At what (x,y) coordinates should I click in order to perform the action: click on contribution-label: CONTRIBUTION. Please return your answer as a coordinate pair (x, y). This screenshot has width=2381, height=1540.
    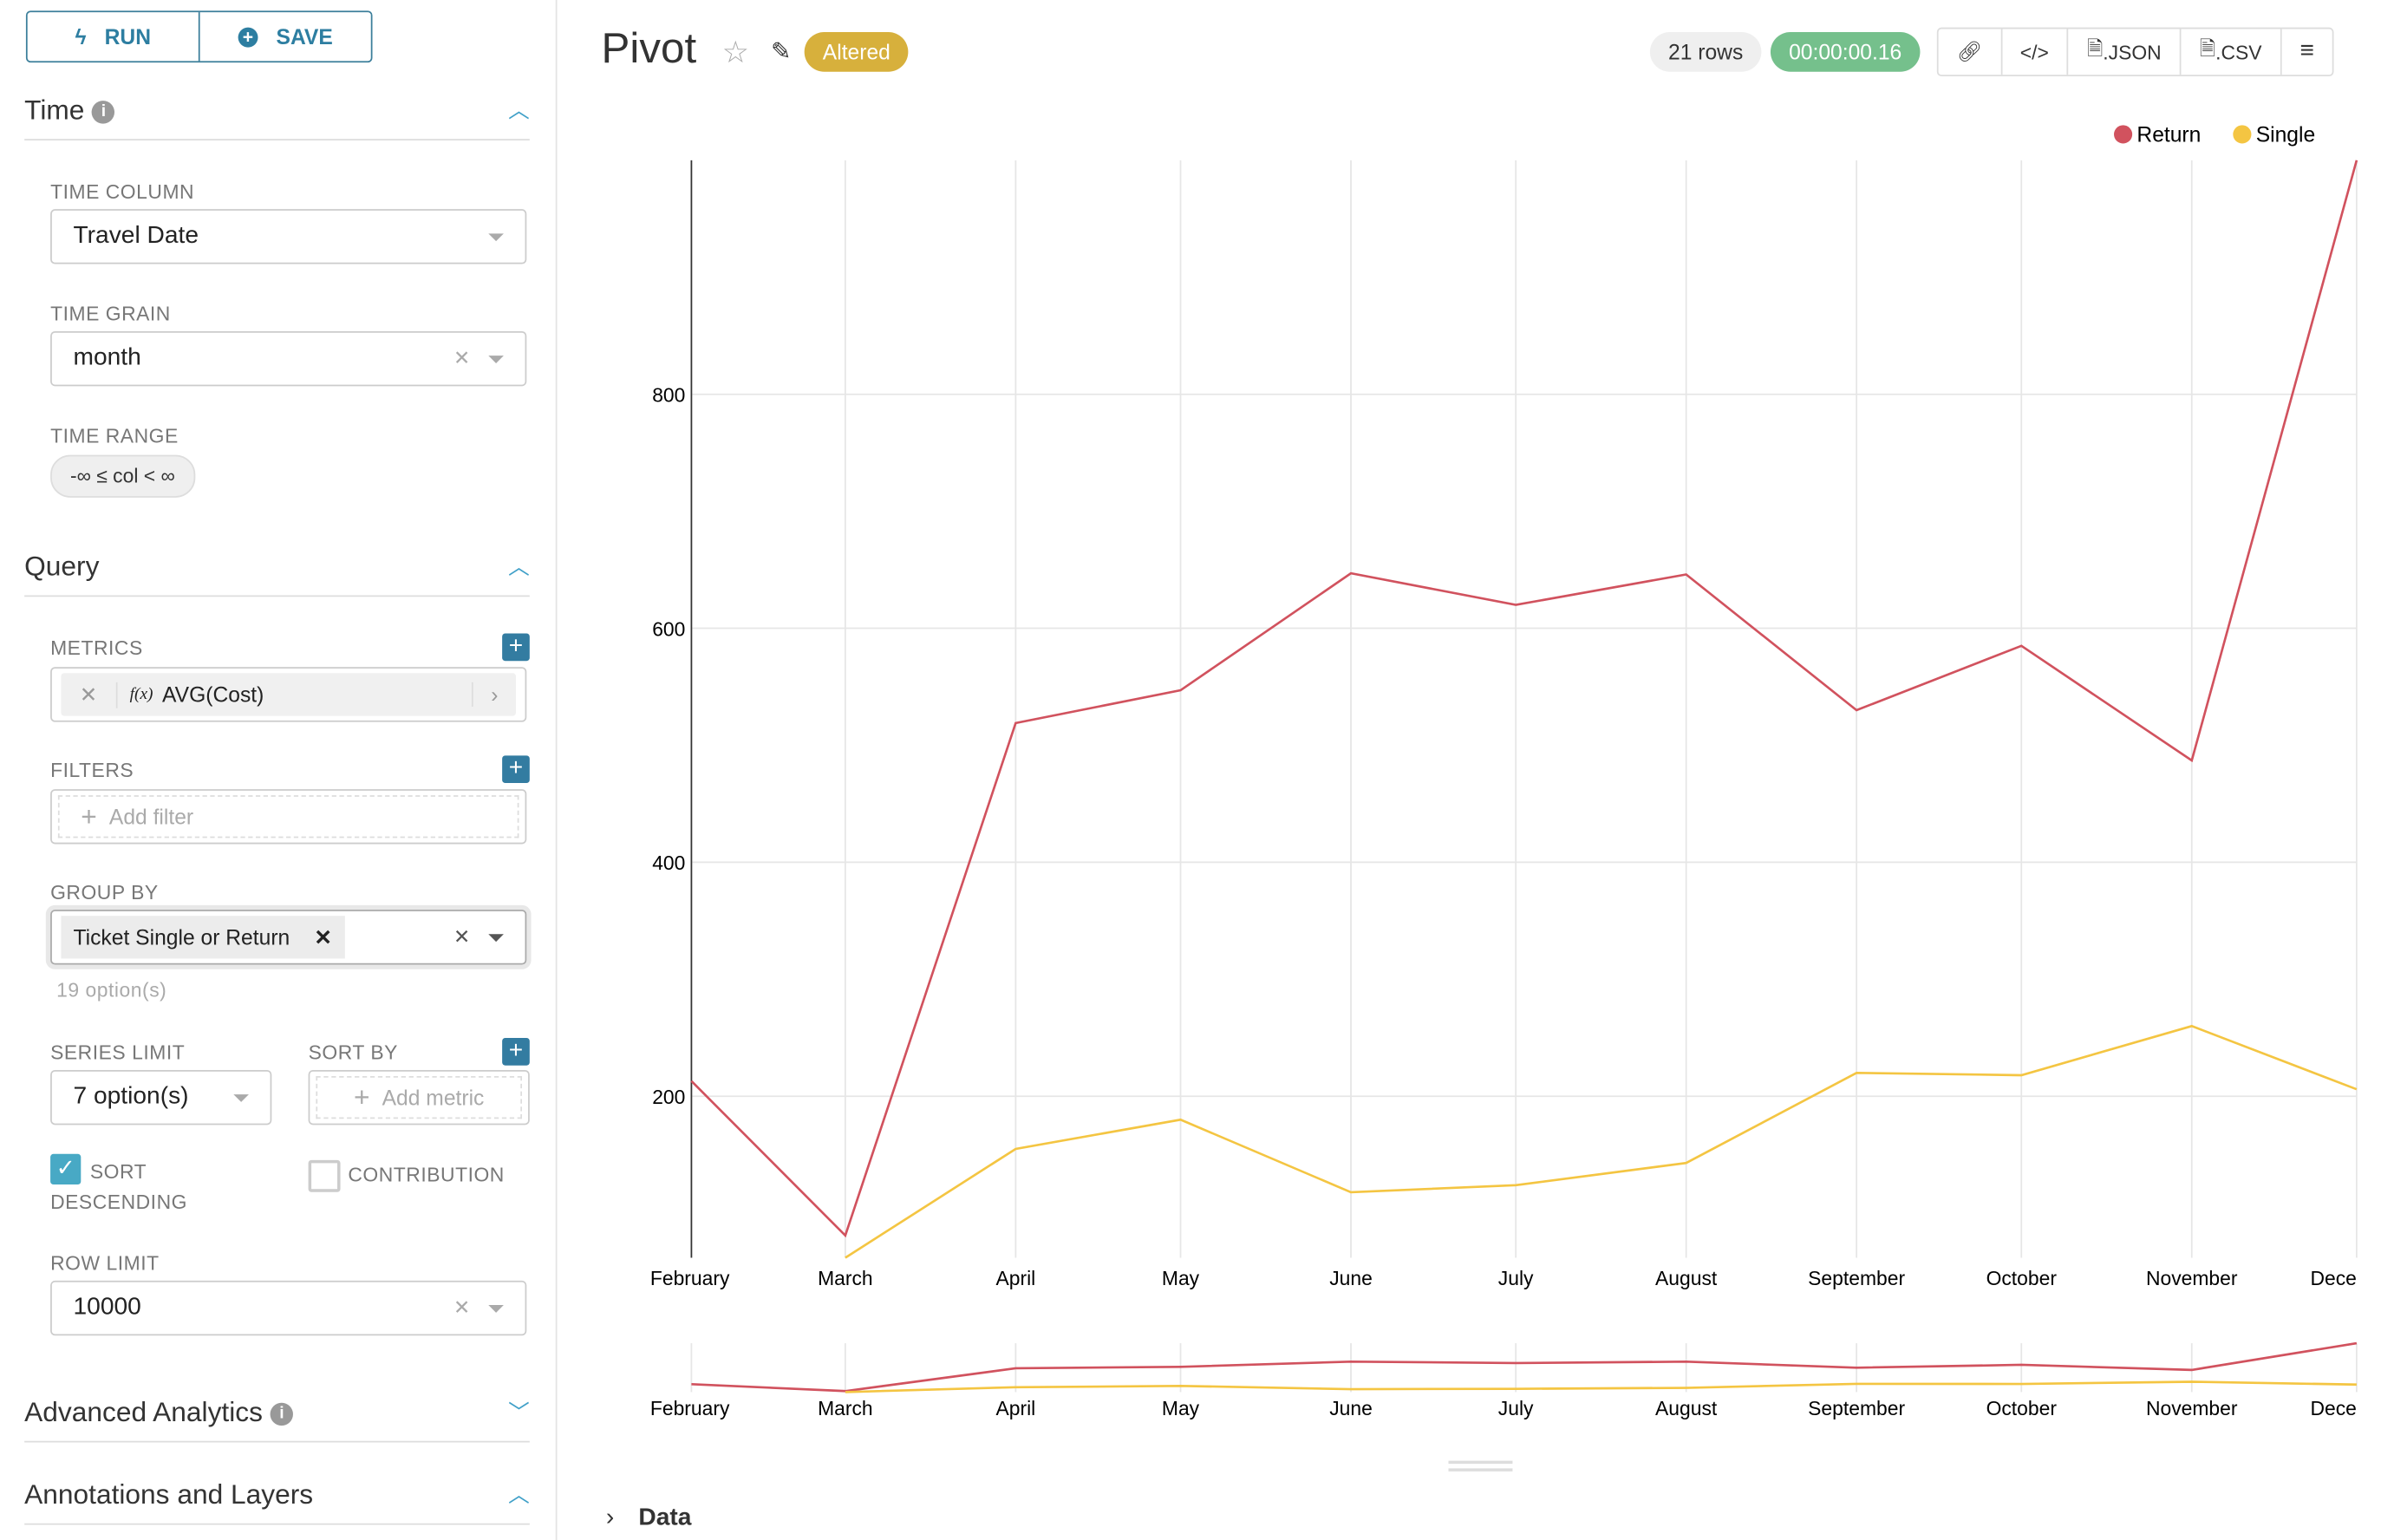
    Looking at the image, I should click on (426, 1174).